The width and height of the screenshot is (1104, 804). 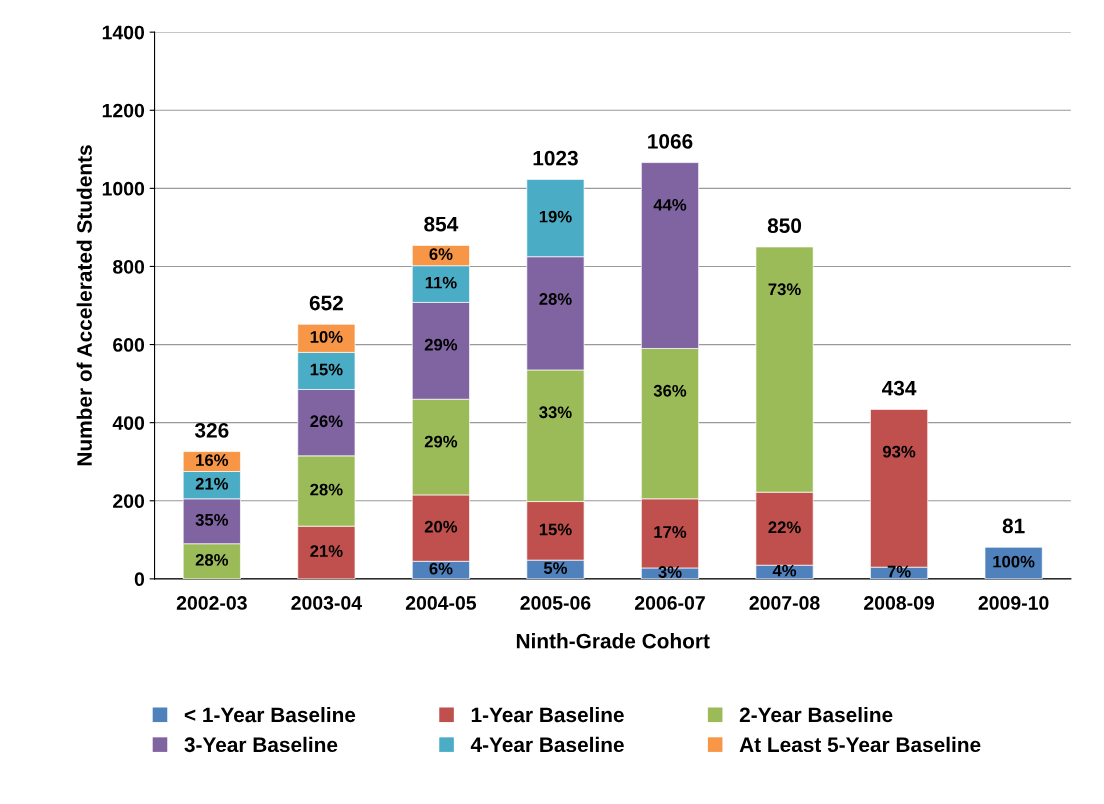 I want to click on annotation: 36%, so click(x=670, y=390).